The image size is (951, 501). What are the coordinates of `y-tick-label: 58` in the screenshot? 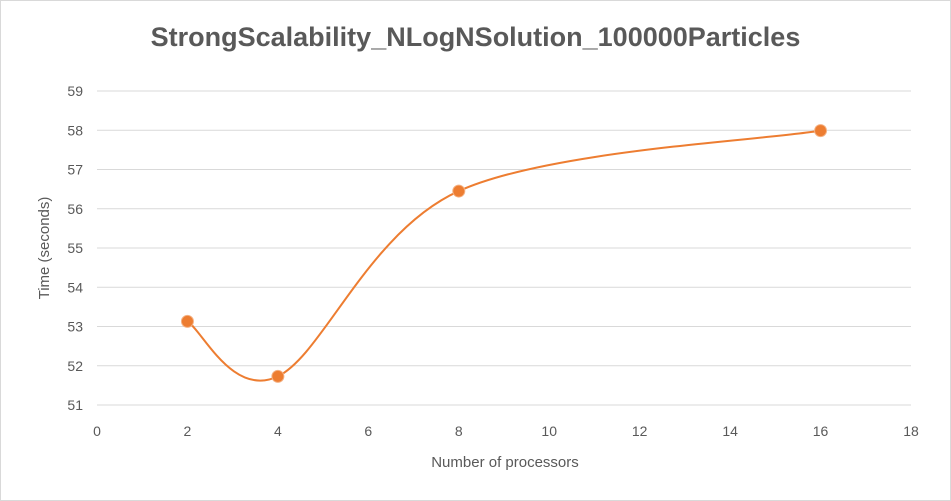 It's located at (75, 130).